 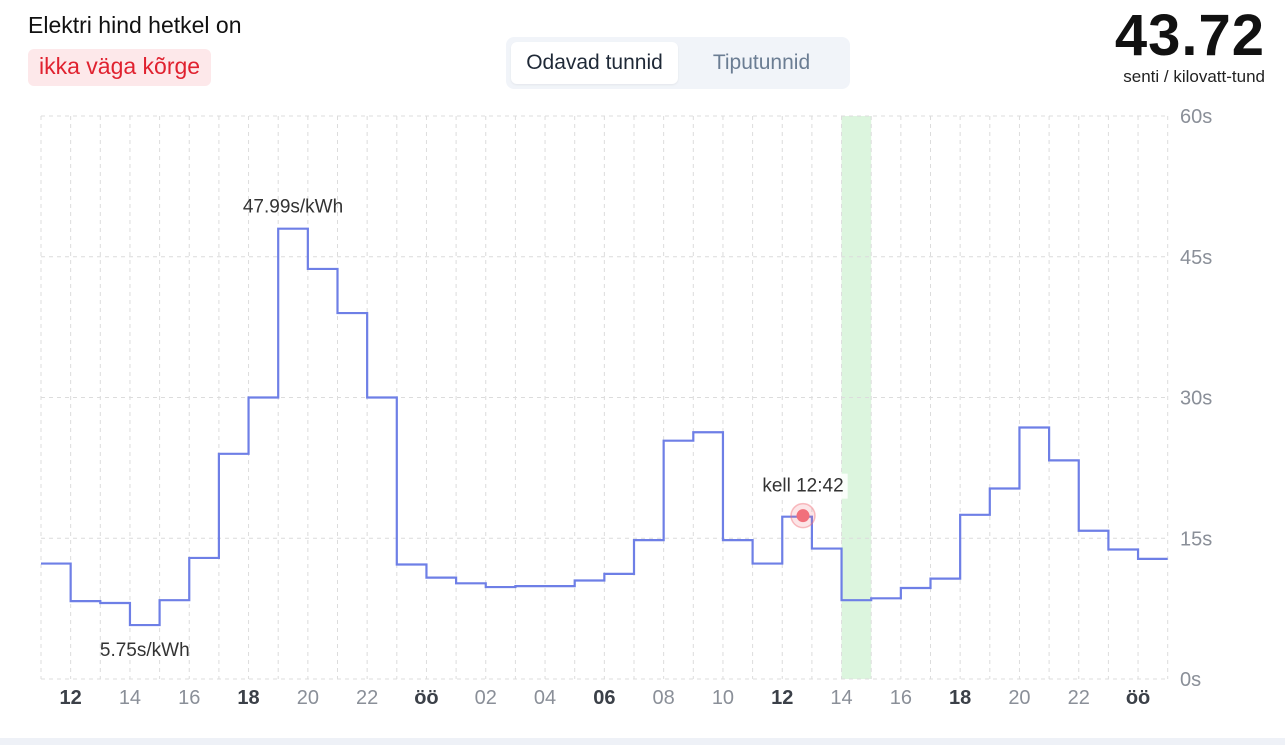 I want to click on x-tick-label: 06, so click(x=604, y=698).